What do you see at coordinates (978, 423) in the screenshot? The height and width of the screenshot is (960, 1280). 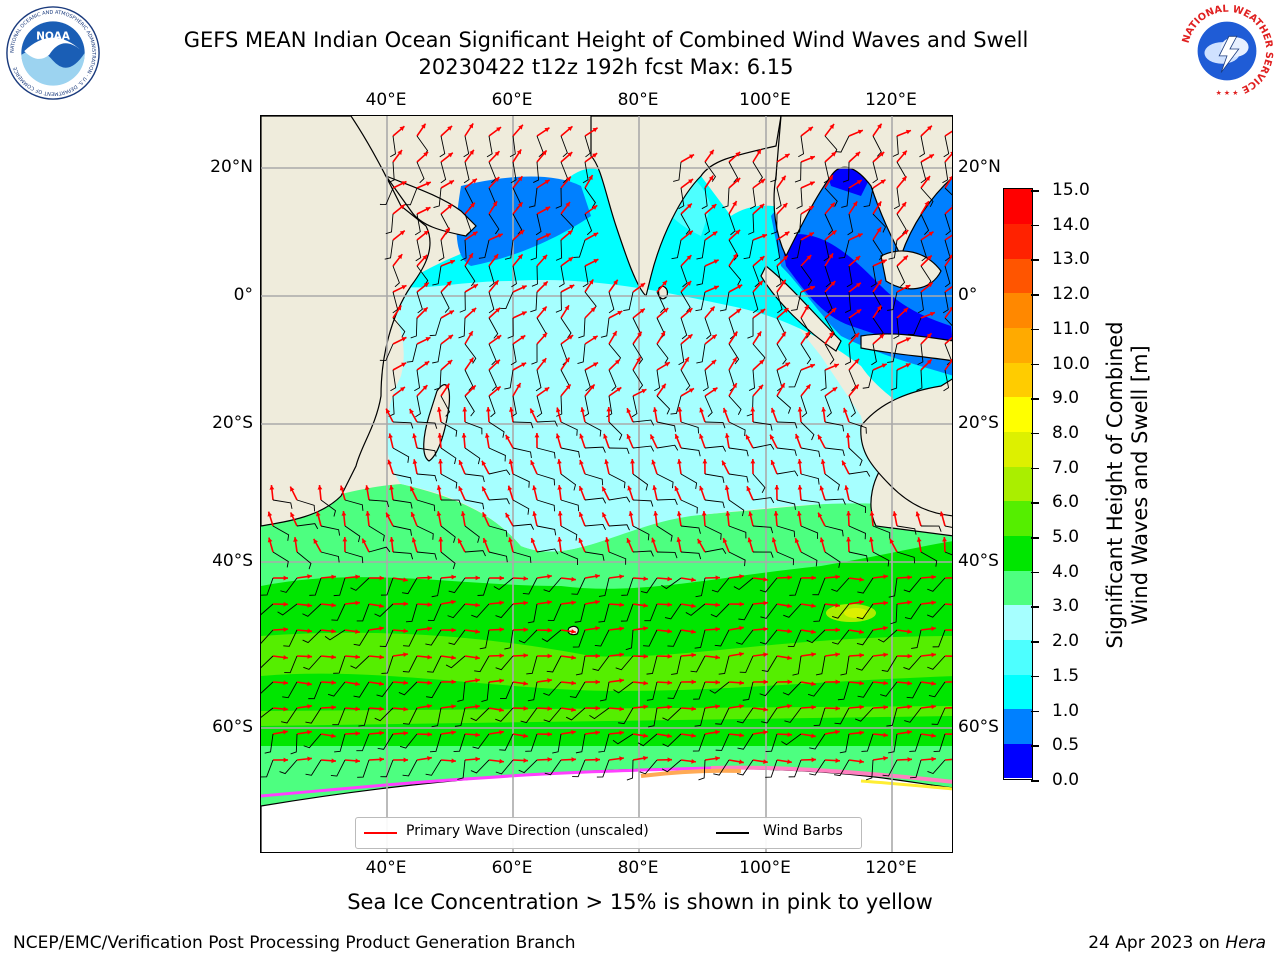 I see `lat-label-right-20s: 20°S` at bounding box center [978, 423].